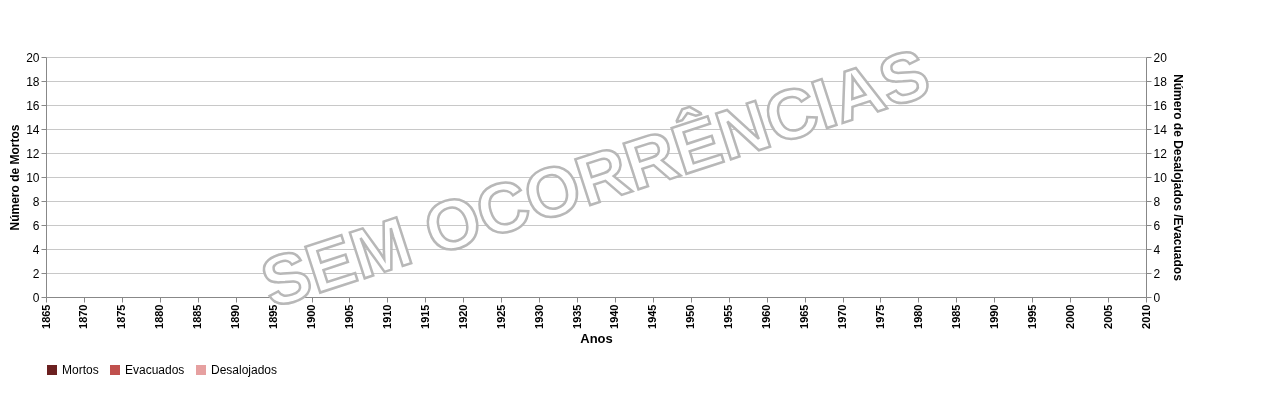  What do you see at coordinates (879, 316) in the screenshot?
I see `x-tick-label: 1975` at bounding box center [879, 316].